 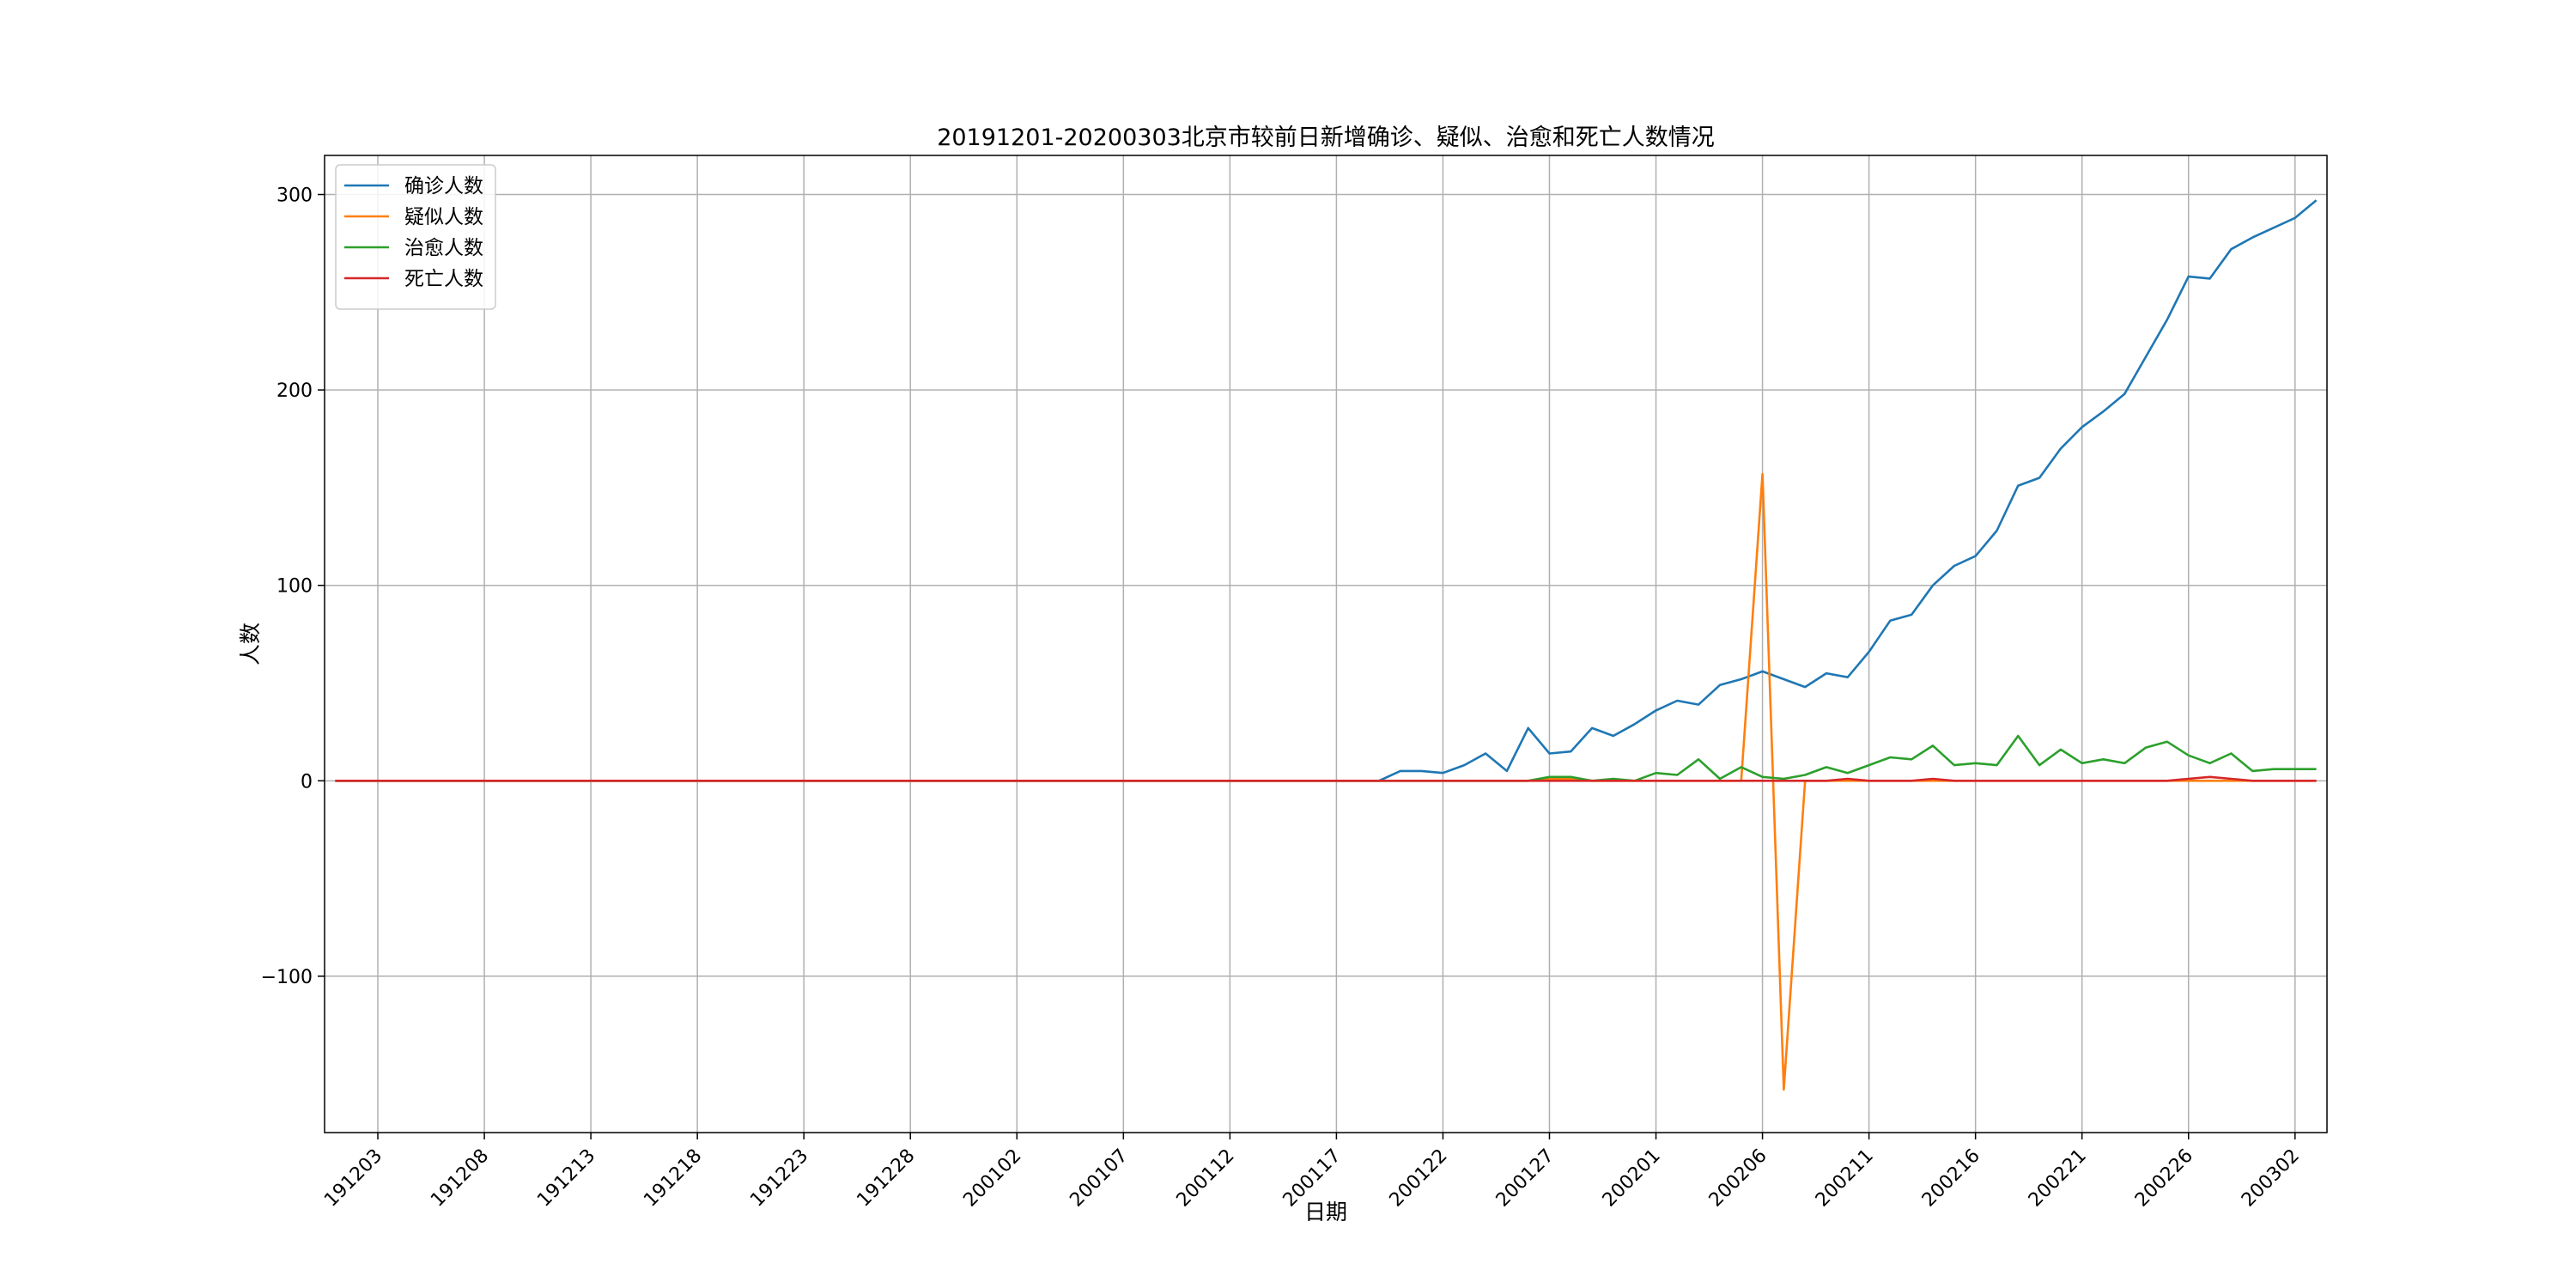 What do you see at coordinates (1326, 138) in the screenshot?
I see `chart-title: 20191201-20200303北京市较前日新增确诊、疑似、治愈和死亡人数情况` at bounding box center [1326, 138].